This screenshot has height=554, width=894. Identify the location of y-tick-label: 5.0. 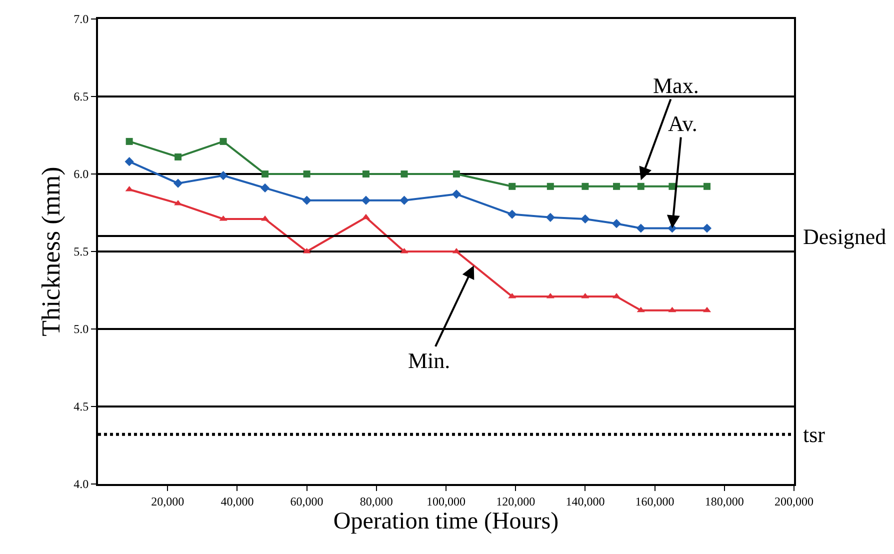
(81, 329).